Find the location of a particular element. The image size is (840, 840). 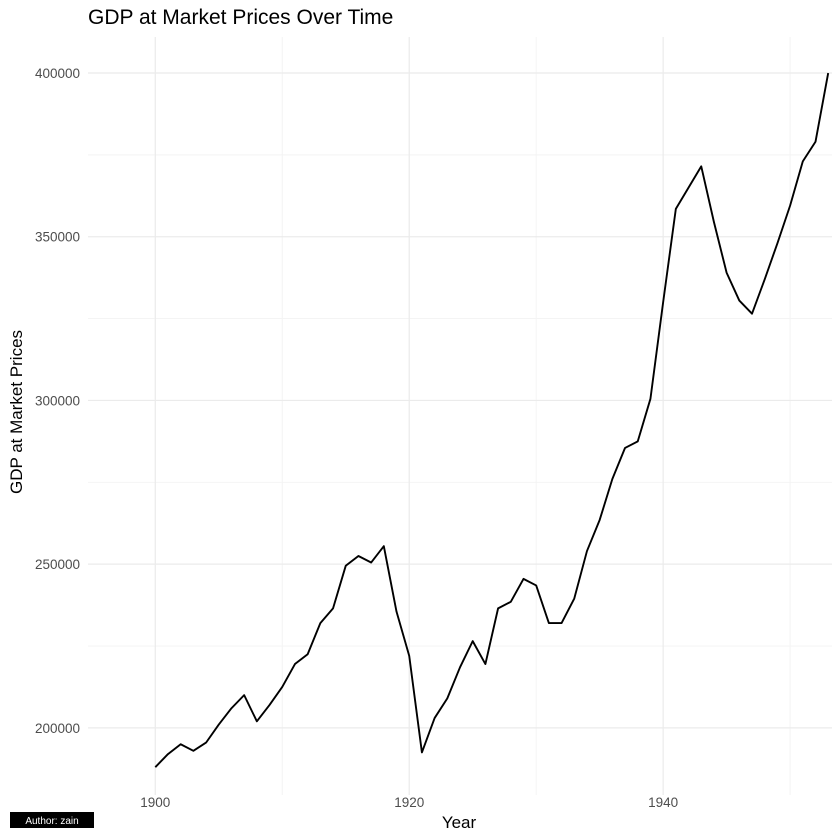

y-tick-label: 350000 is located at coordinates (57, 237).